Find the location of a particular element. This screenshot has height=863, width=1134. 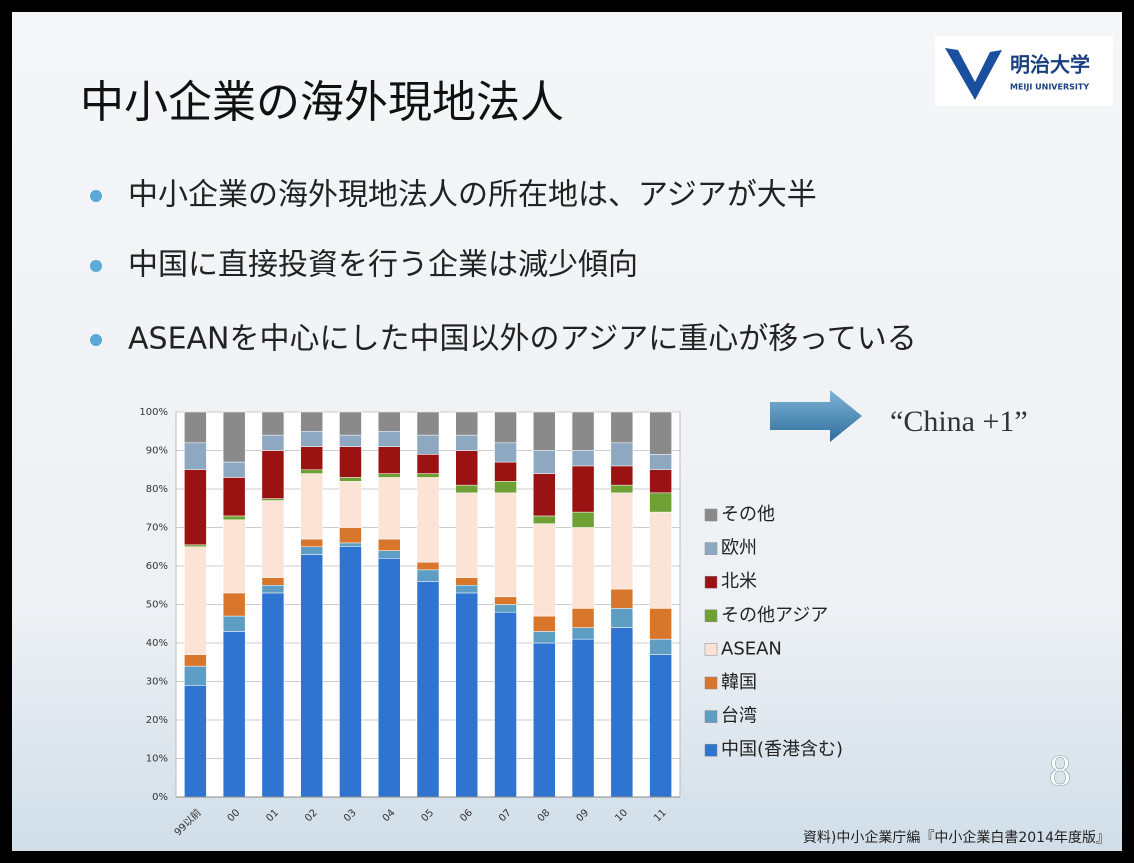

bullet-text: 中小企業の海外現地法人の所在地は、アジアが大半 is located at coordinates (472, 195).